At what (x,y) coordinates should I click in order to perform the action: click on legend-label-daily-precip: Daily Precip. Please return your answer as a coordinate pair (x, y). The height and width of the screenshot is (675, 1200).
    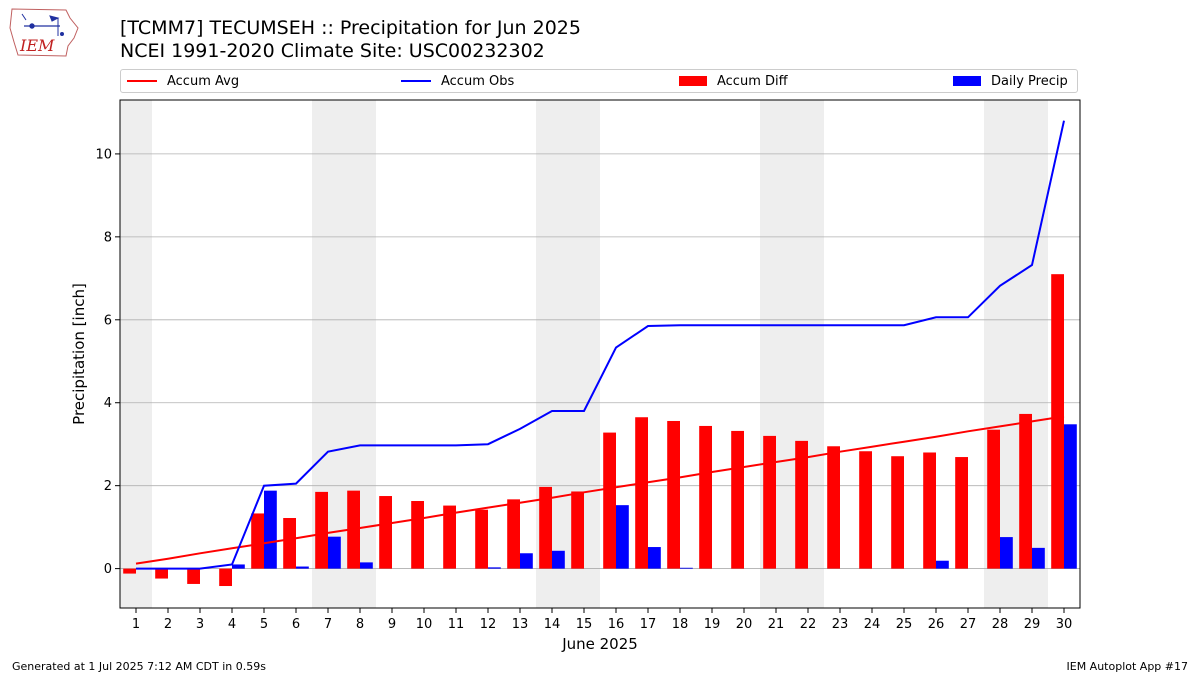
    Looking at the image, I should click on (1029, 81).